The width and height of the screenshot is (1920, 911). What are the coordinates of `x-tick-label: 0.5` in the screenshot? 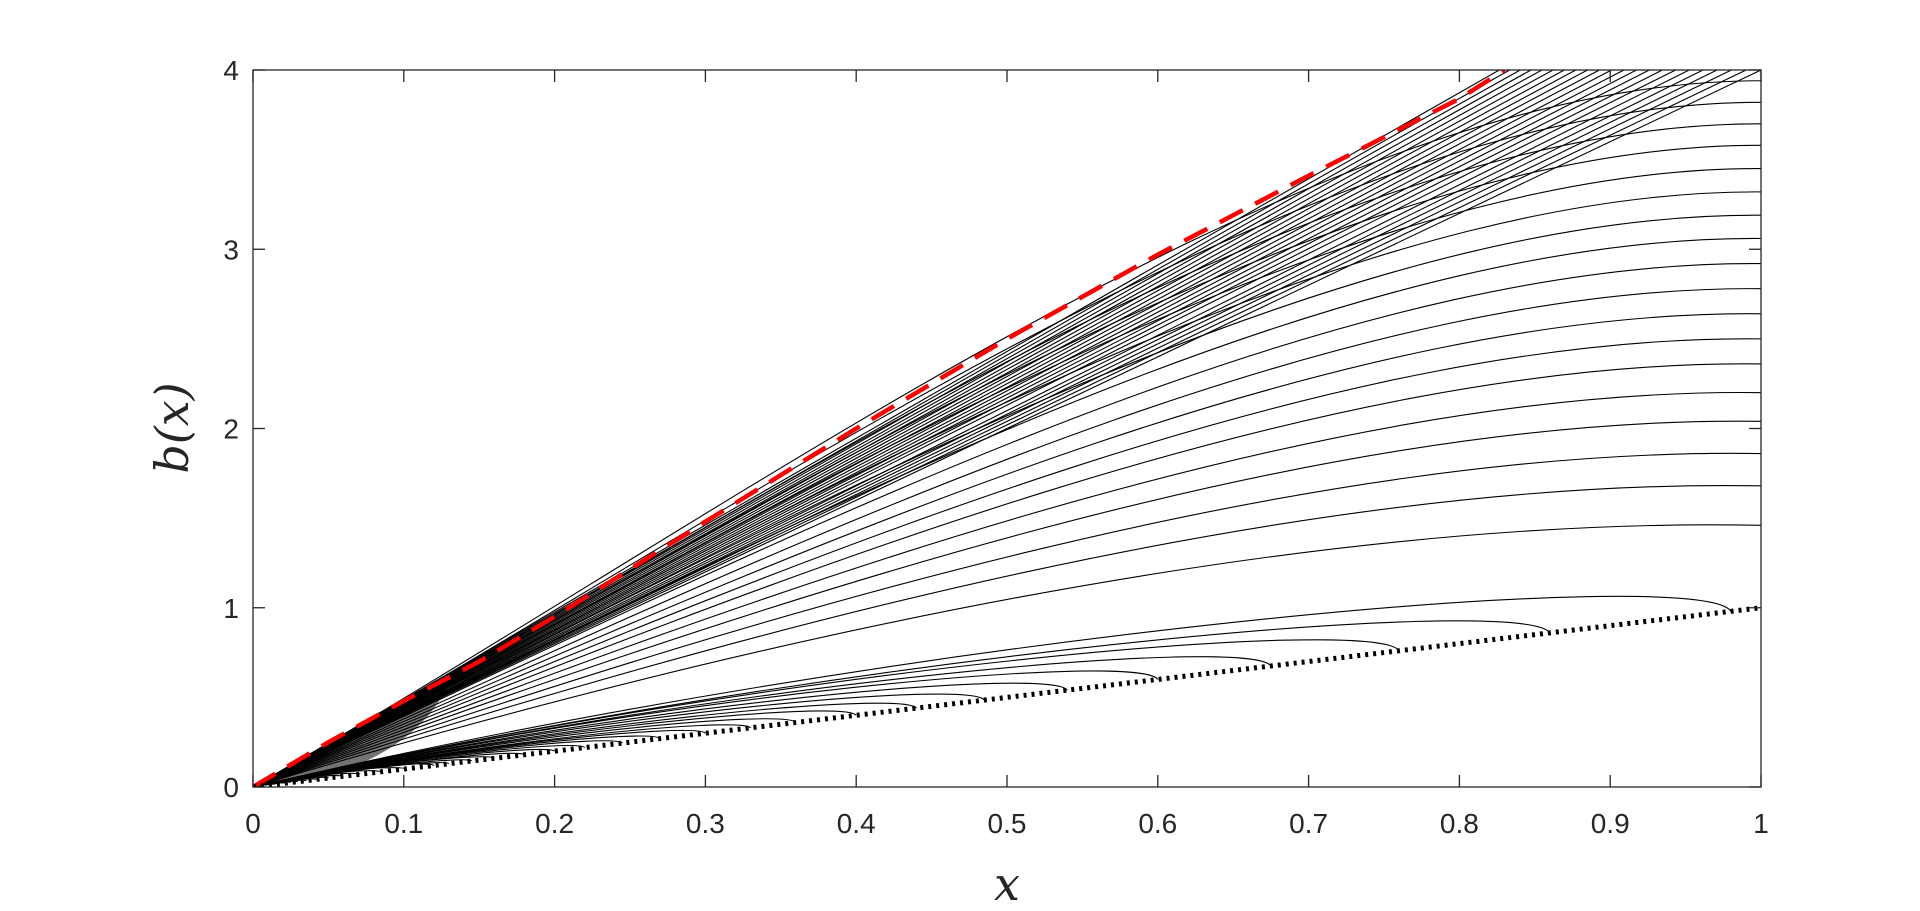 It's located at (1007, 823).